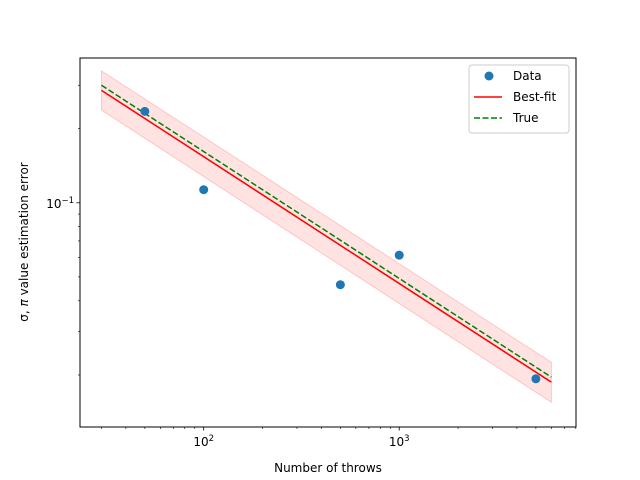  What do you see at coordinates (399, 441) in the screenshot?
I see `x-tick-label: 103` at bounding box center [399, 441].